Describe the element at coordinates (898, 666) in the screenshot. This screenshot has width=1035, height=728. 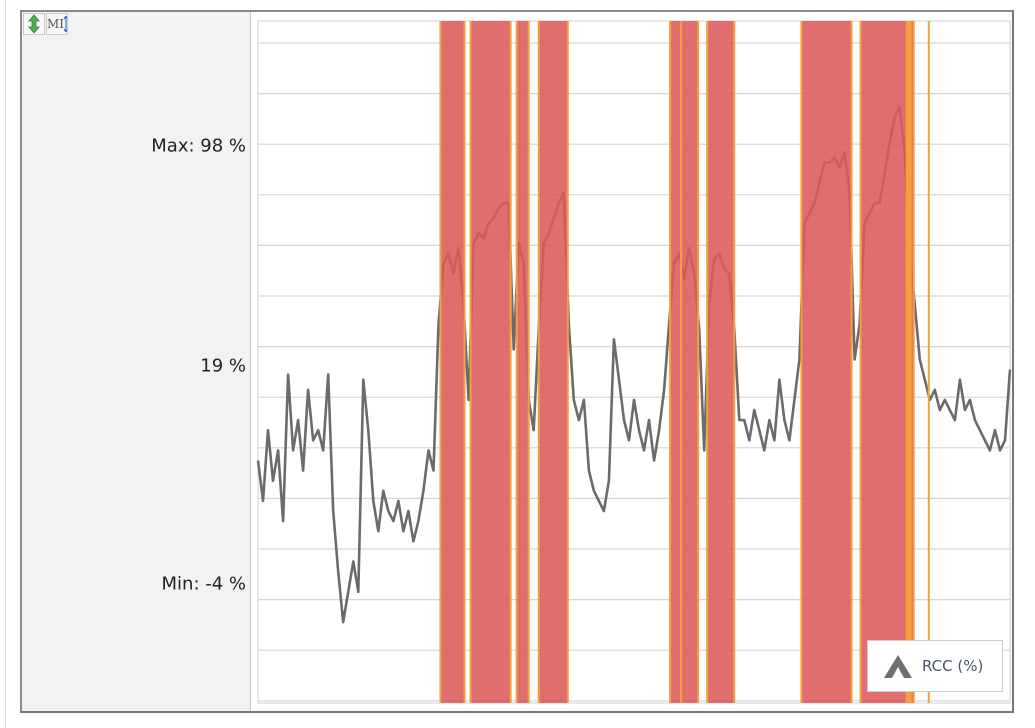
I see `series-marker-icon` at that location.